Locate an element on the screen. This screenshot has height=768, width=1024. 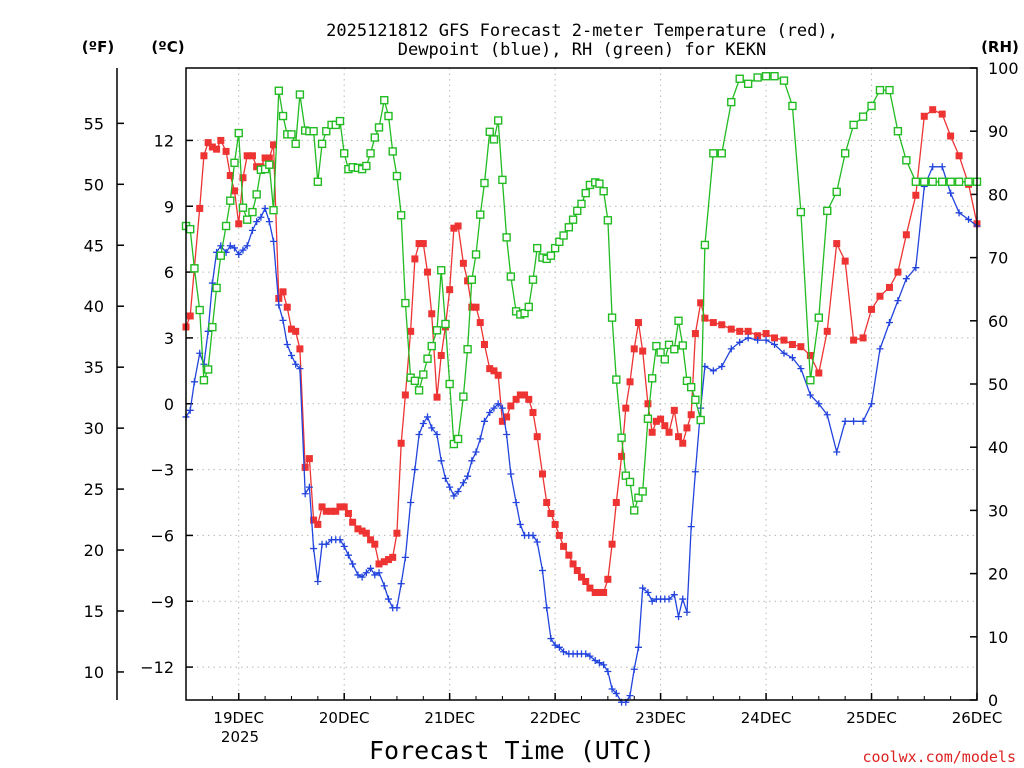
rh-axis-label: (RH) is located at coordinates (1000, 47).